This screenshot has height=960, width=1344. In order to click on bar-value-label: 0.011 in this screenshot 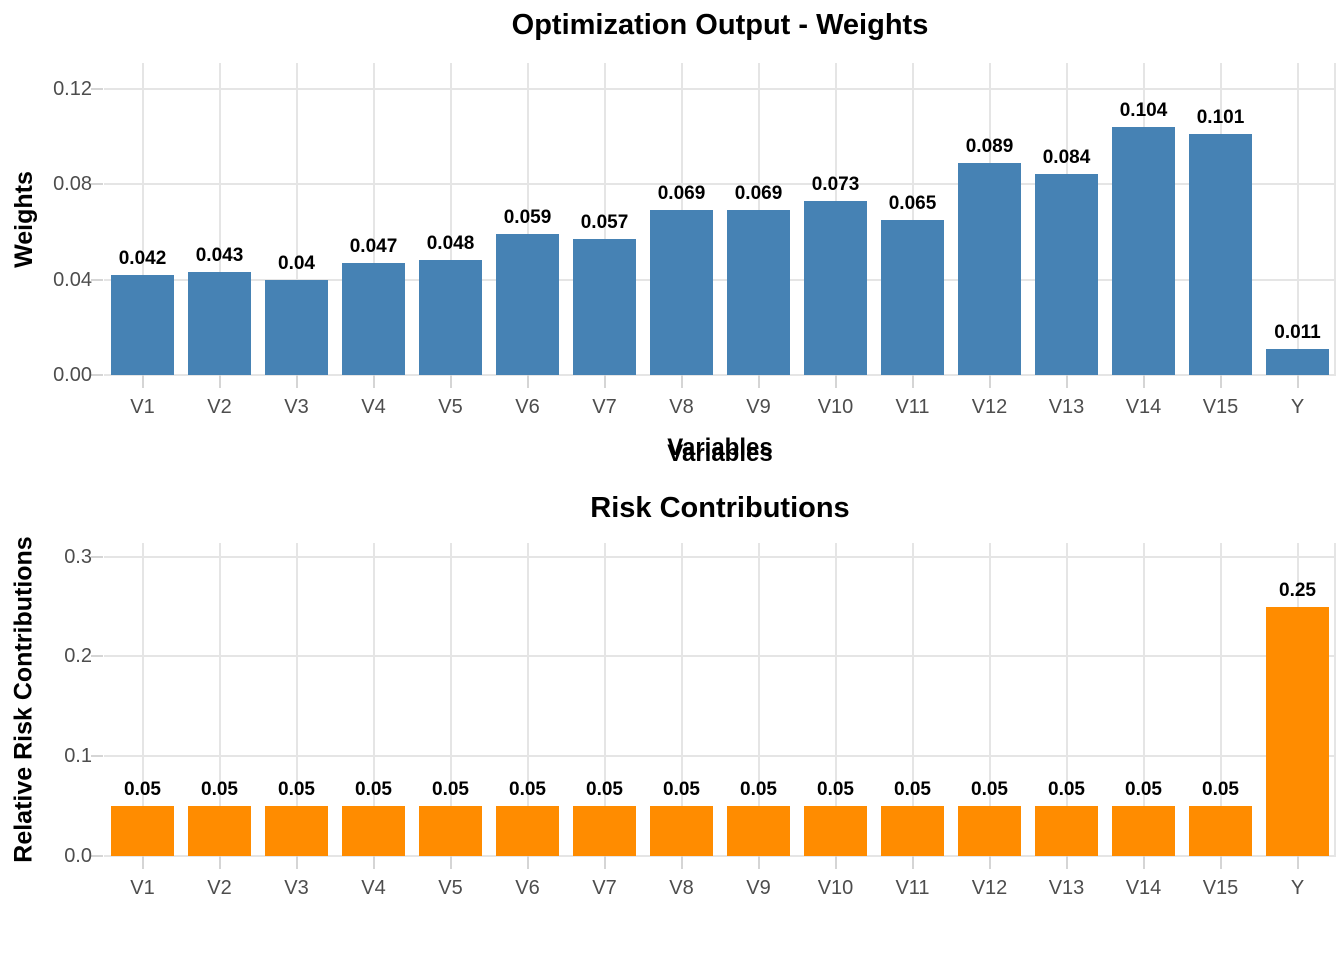, I will do `click(1297, 332)`.